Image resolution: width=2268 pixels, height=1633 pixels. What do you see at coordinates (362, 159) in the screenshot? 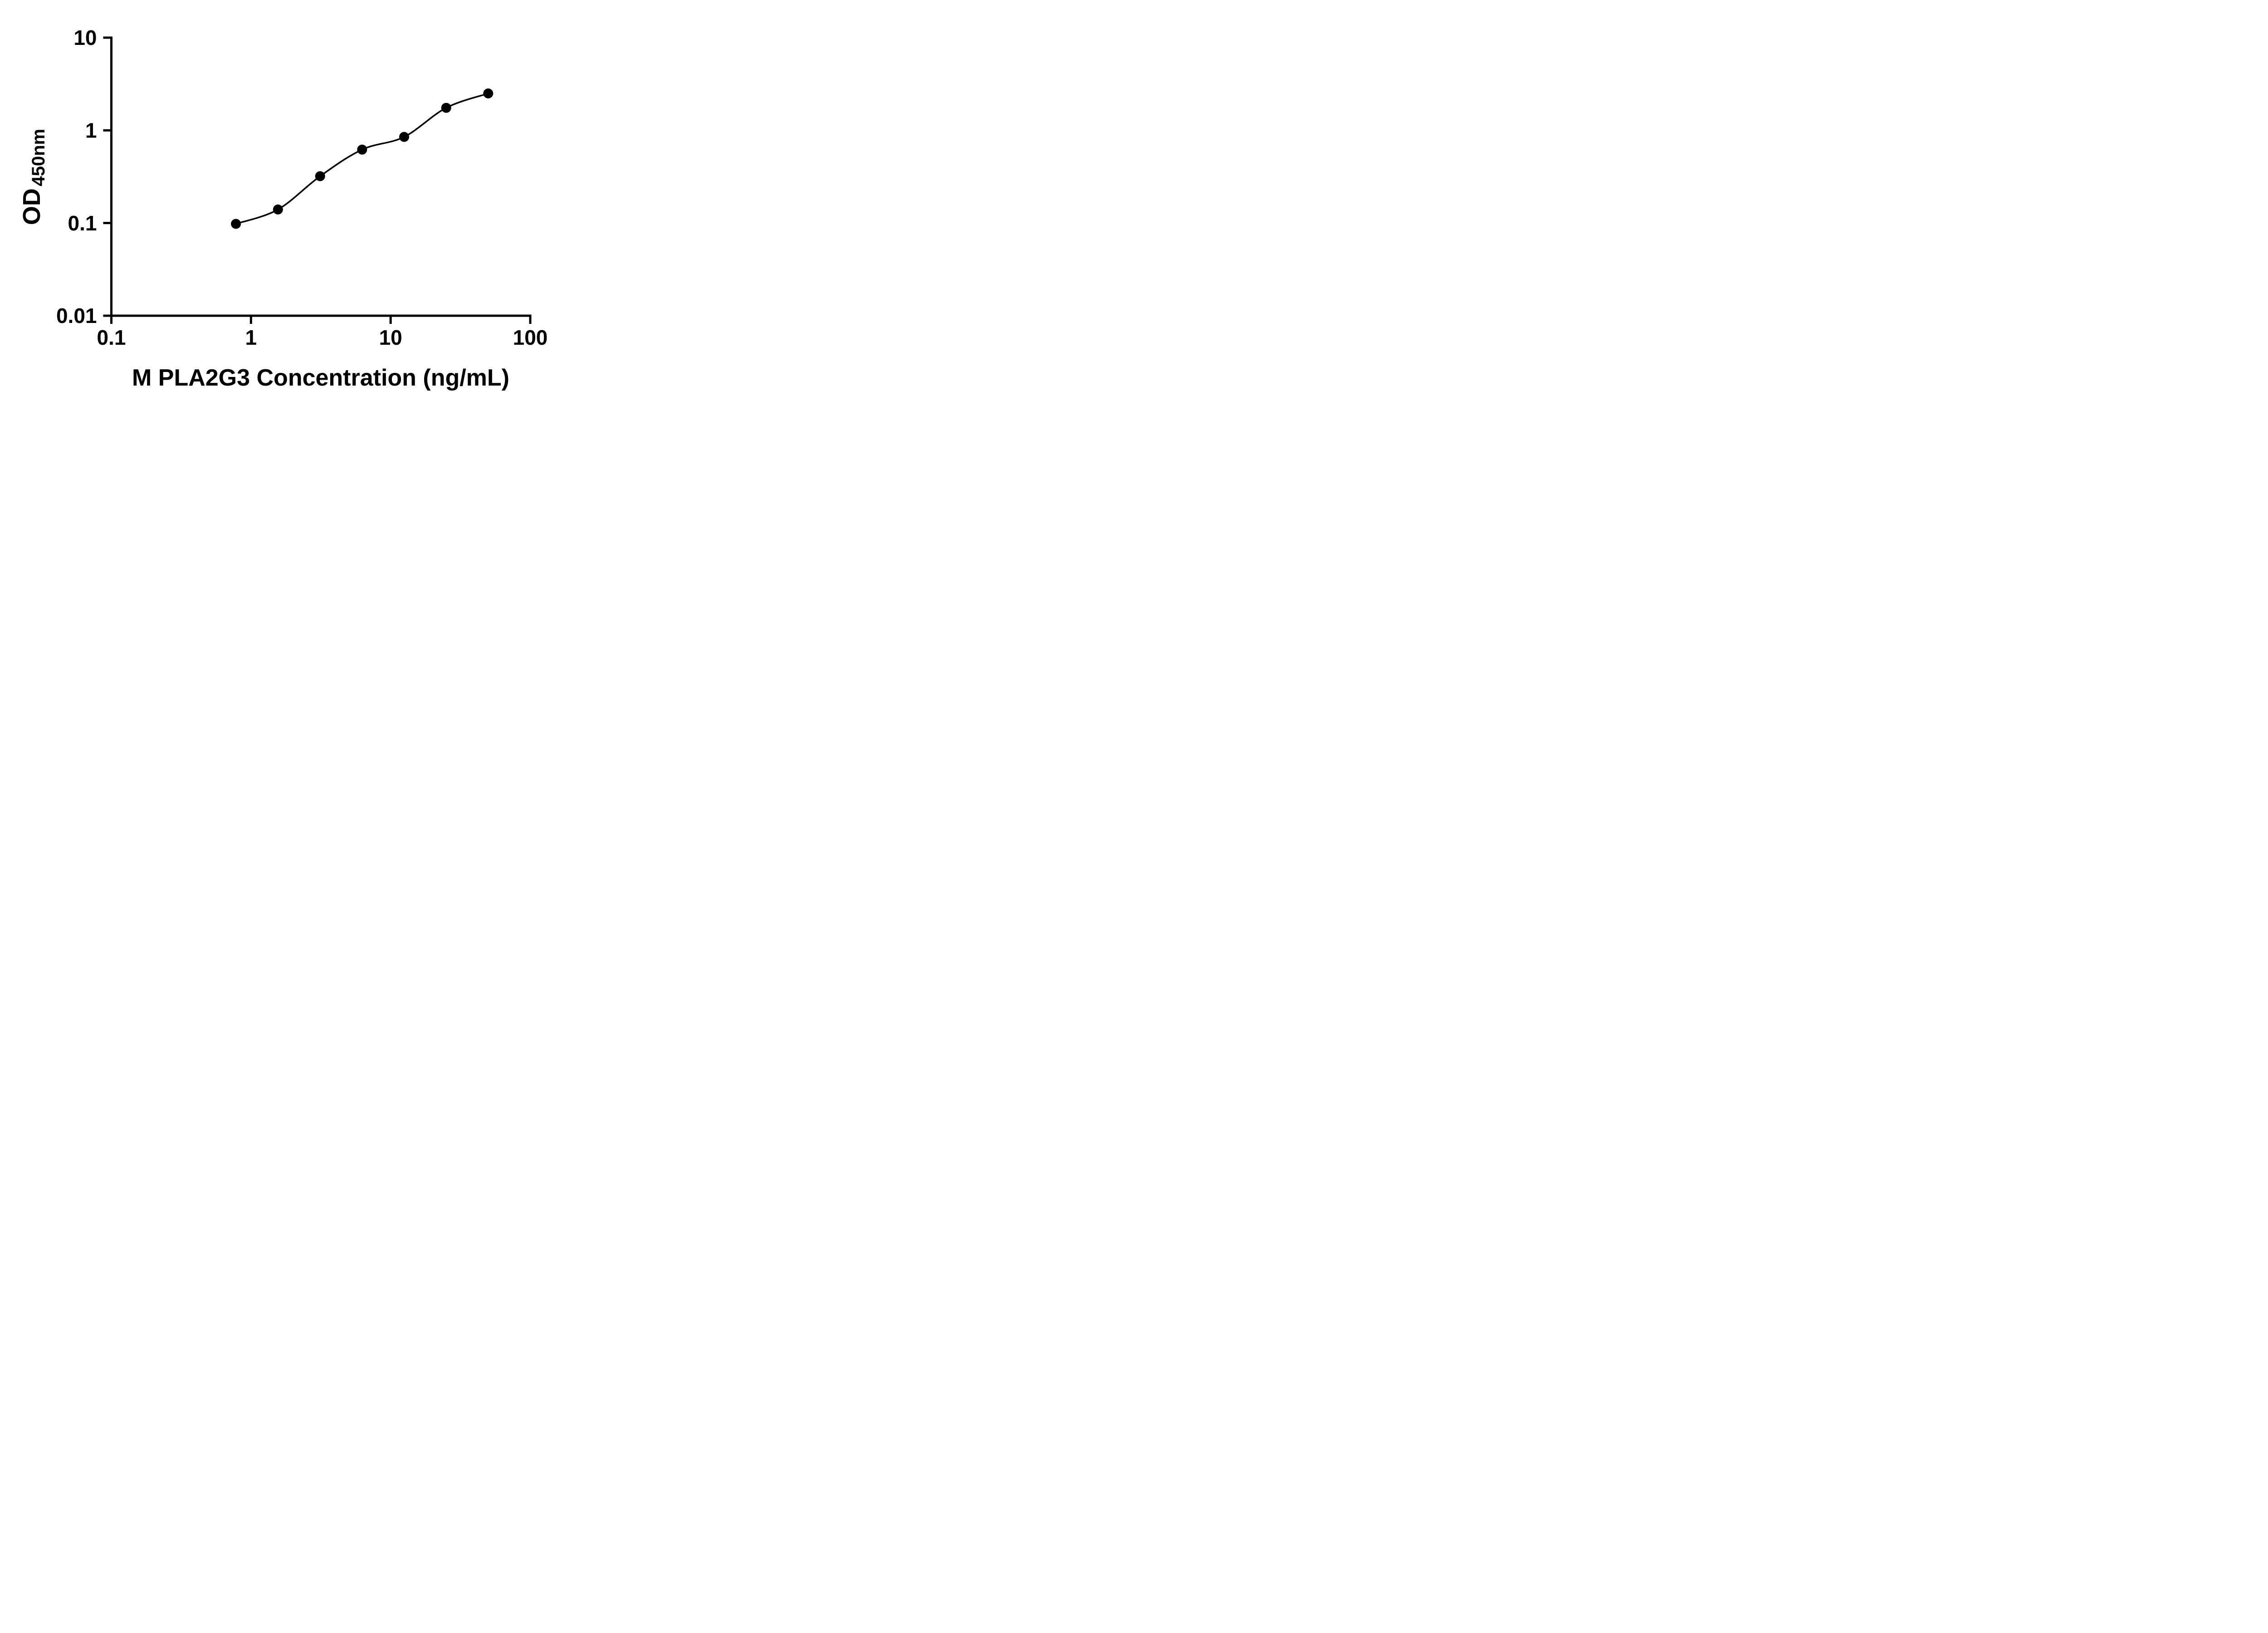
I see `fit-curve` at bounding box center [362, 159].